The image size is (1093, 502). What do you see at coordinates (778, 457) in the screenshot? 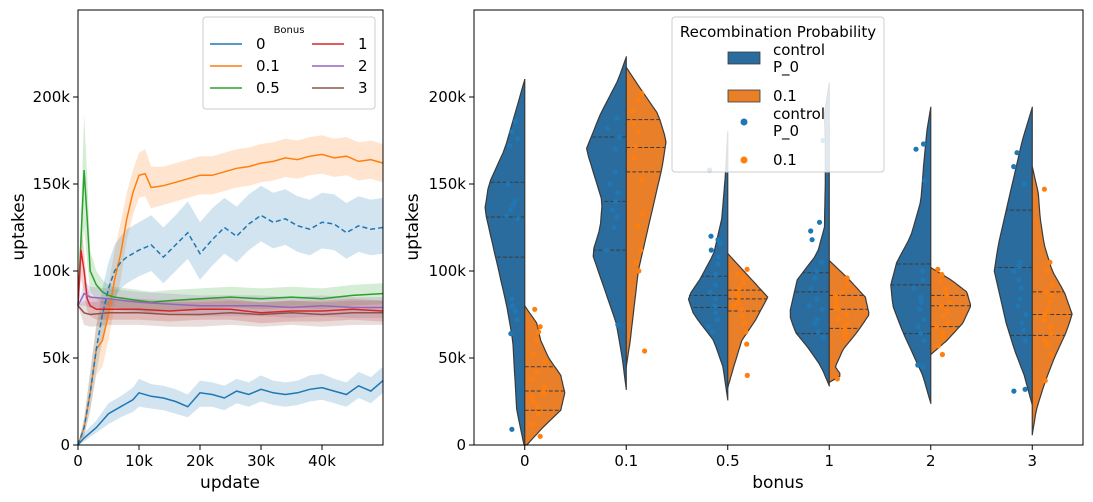
I see `violin-chart-x-ticks: 0 0.1 0.5 1 2 3` at bounding box center [778, 457].